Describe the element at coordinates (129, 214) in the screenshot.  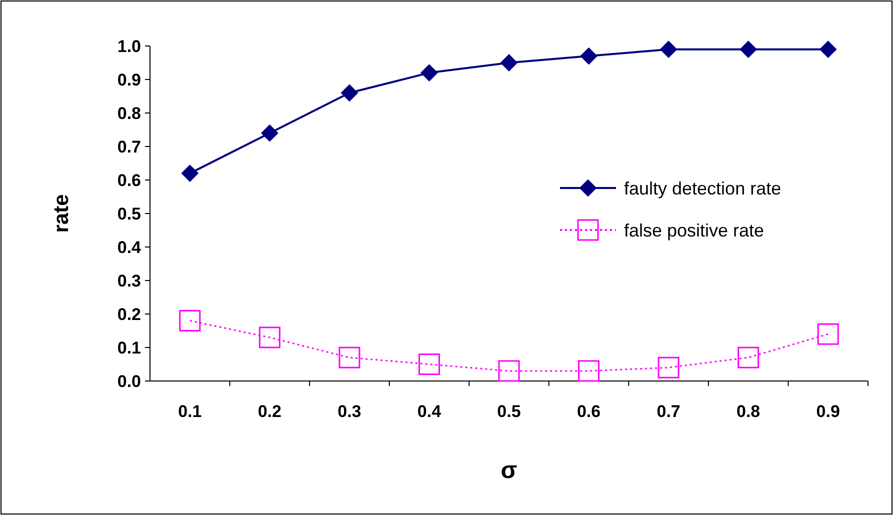
I see `y-tick-label: 0.5` at that location.